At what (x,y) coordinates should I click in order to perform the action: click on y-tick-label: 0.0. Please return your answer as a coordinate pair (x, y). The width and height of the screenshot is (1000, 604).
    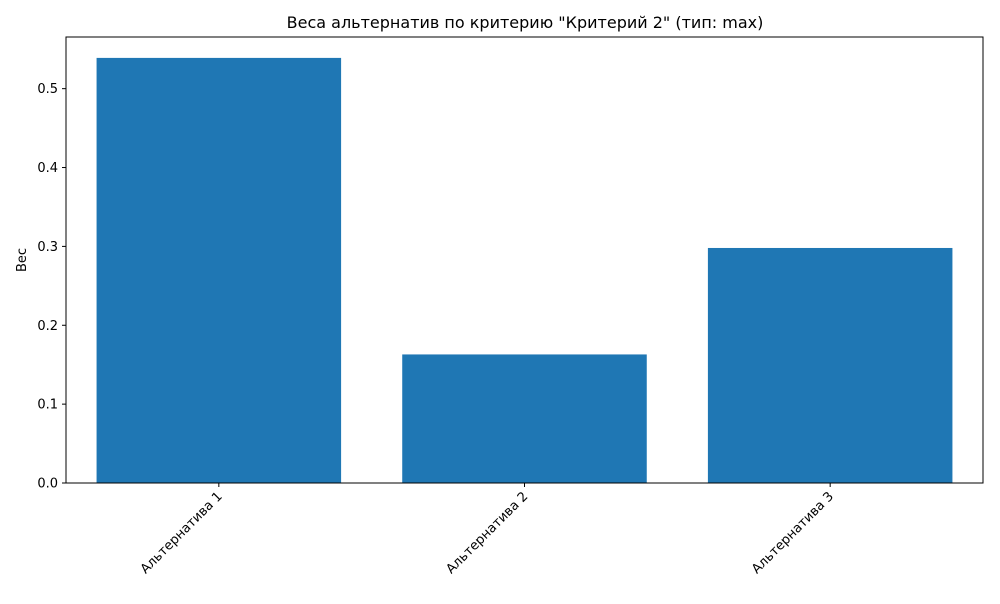
    Looking at the image, I should click on (47, 484).